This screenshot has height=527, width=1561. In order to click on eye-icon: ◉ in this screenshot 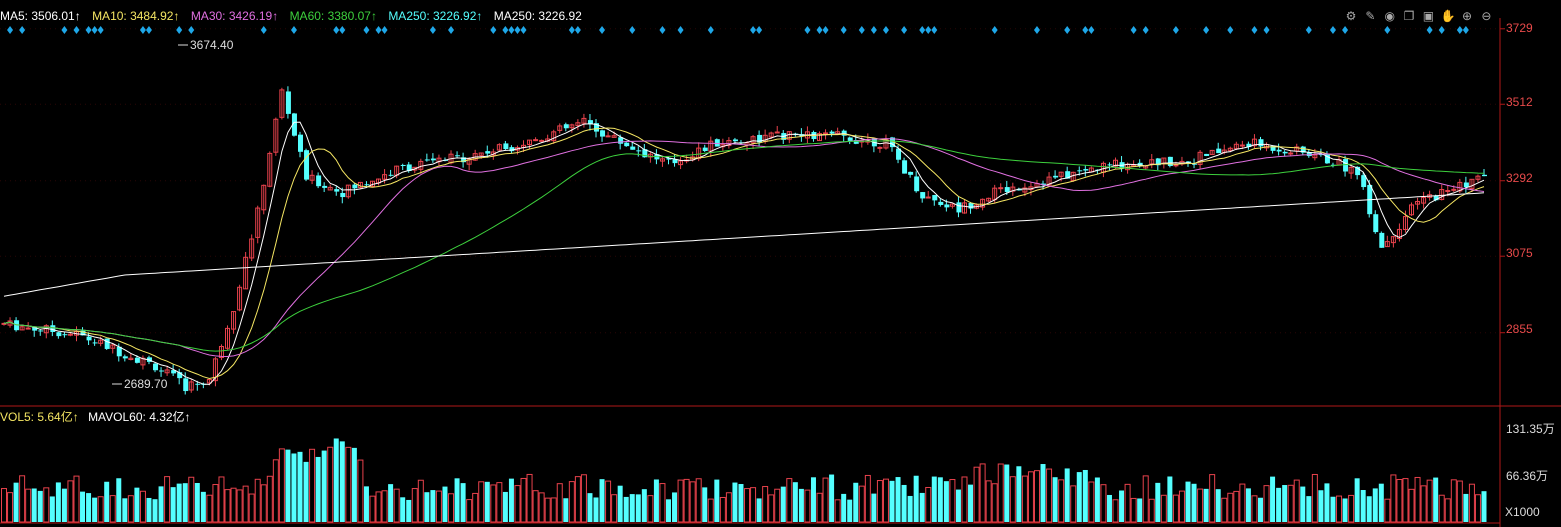, I will do `click(1389, 16)`.